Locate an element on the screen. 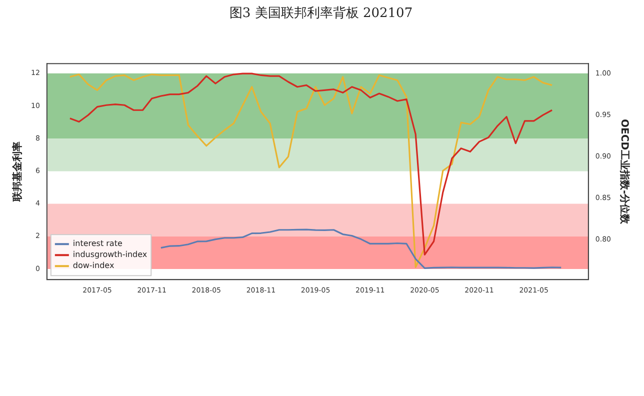 Image resolution: width=644 pixels, height=396 pixels. legend-label: indusgrowth-index is located at coordinates (110, 255).